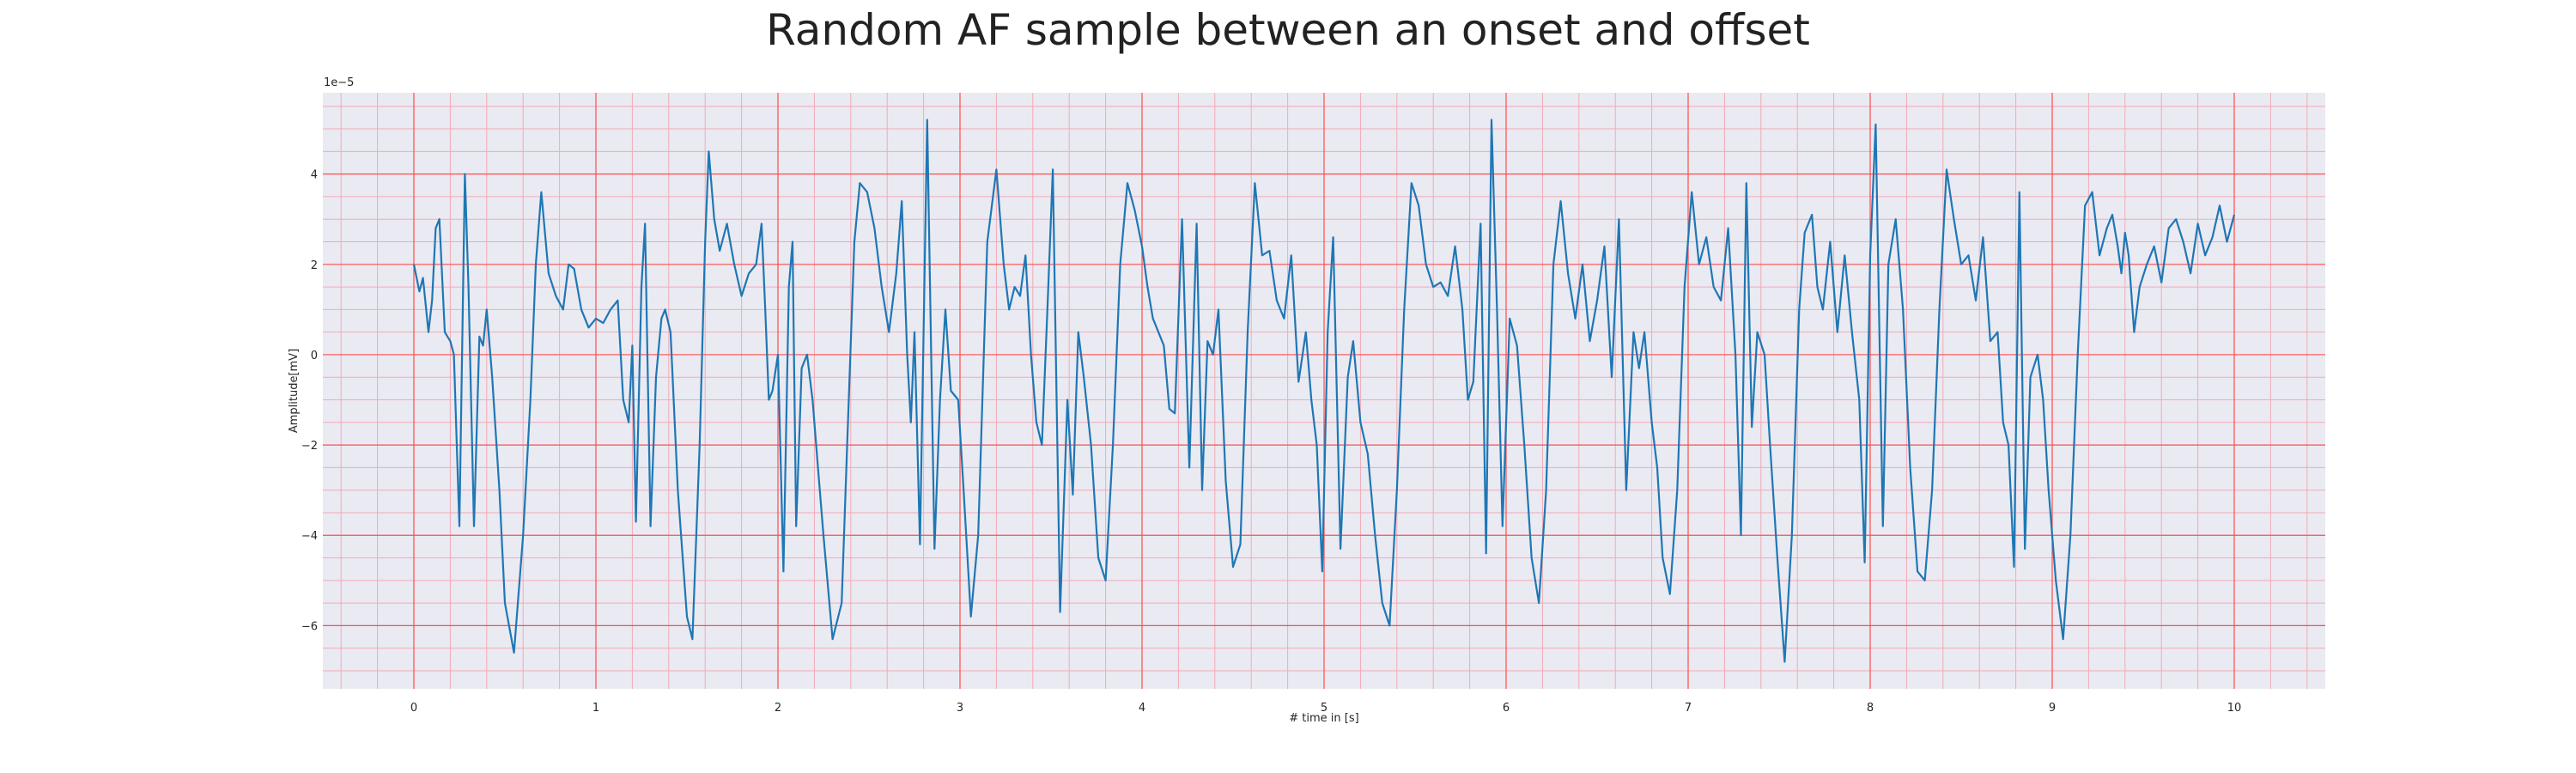 The height and width of the screenshot is (773, 2576). I want to click on x-tick-label: 4, so click(1142, 708).